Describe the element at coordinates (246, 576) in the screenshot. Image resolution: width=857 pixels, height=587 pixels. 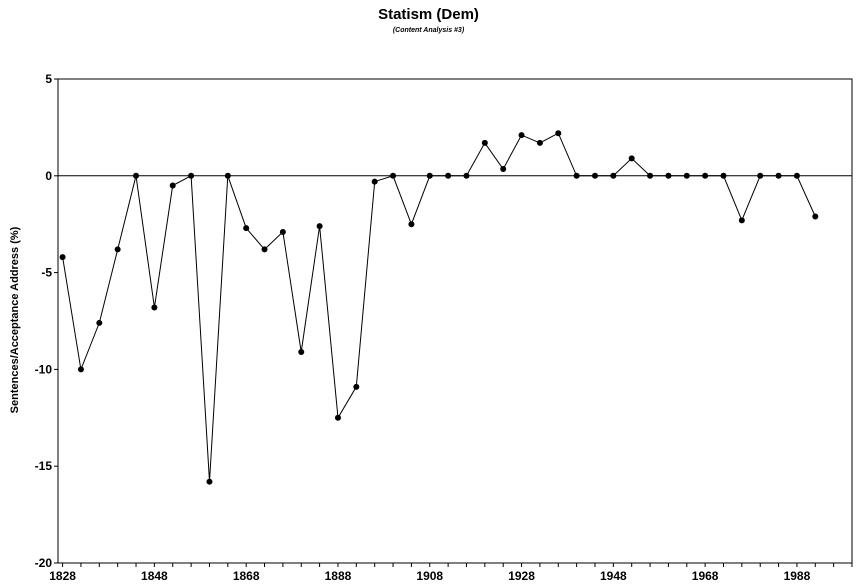
I see `x-tick-label: 1868` at that location.